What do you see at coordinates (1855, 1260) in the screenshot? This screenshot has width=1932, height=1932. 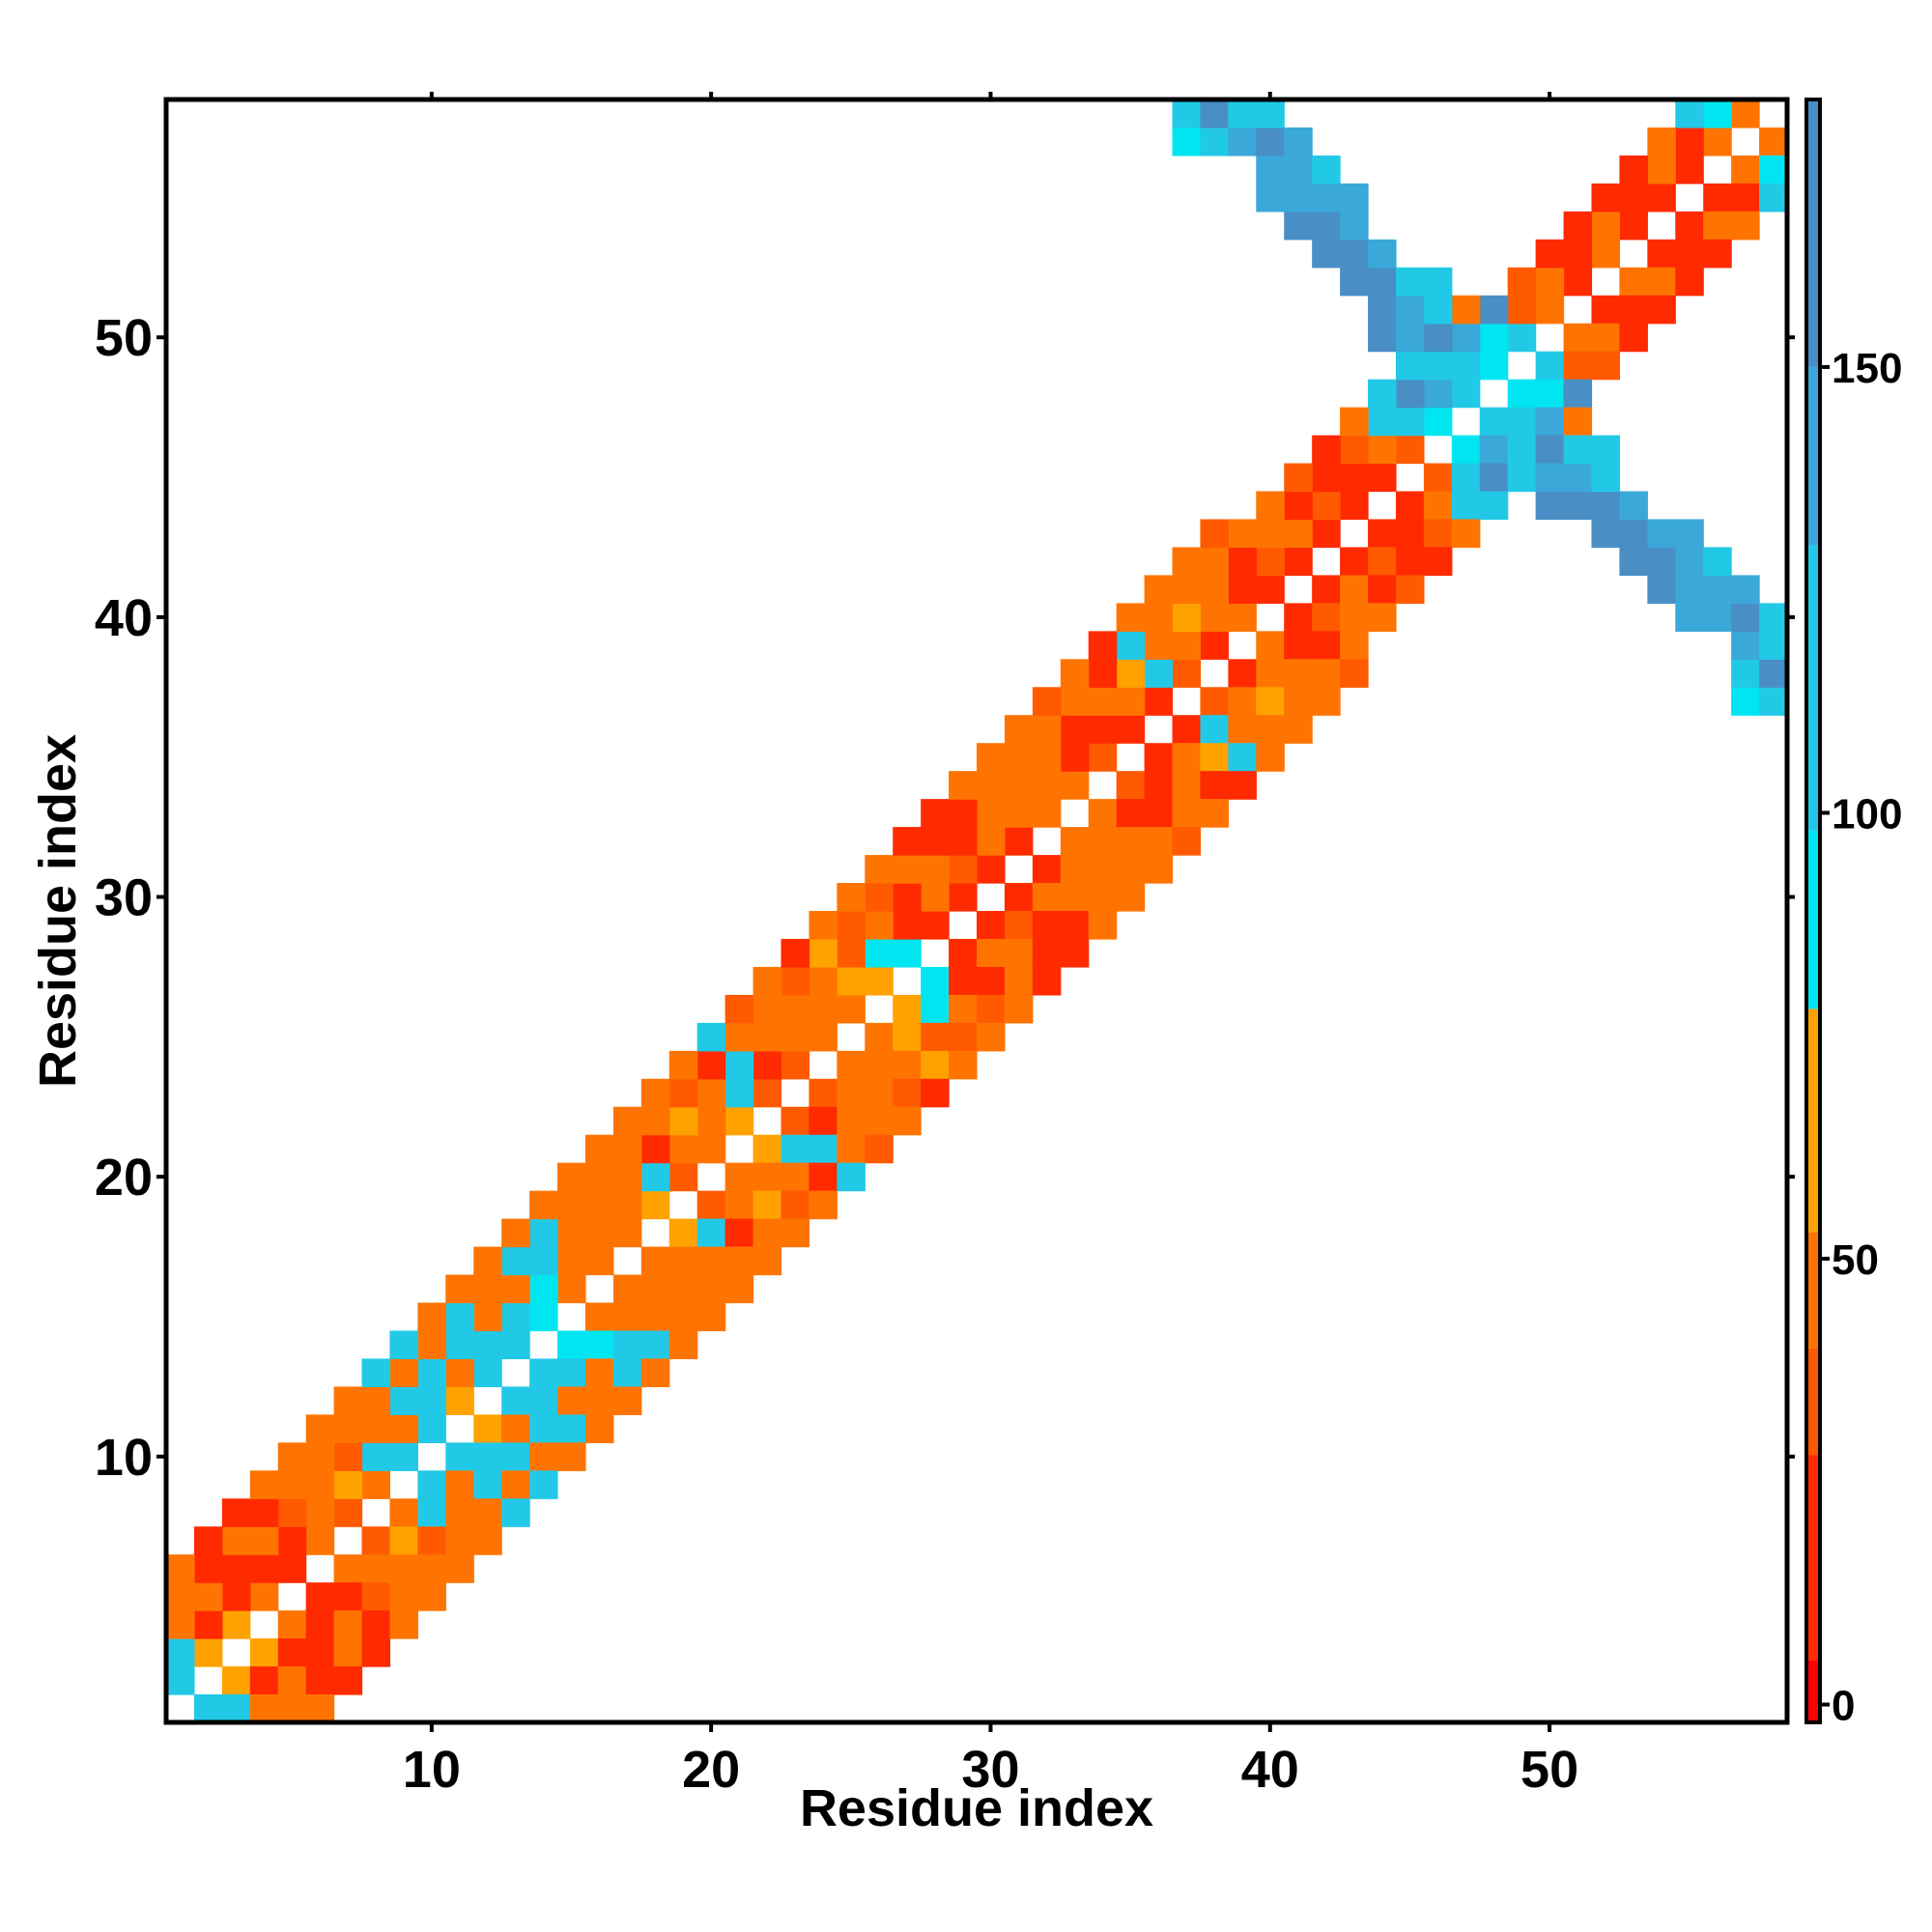 I see `colorbar-tick-label: 50` at bounding box center [1855, 1260].